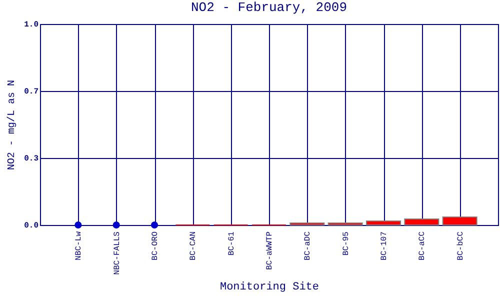  Describe the element at coordinates (31, 25) in the screenshot. I see `y-tick-label: 1.0` at that location.